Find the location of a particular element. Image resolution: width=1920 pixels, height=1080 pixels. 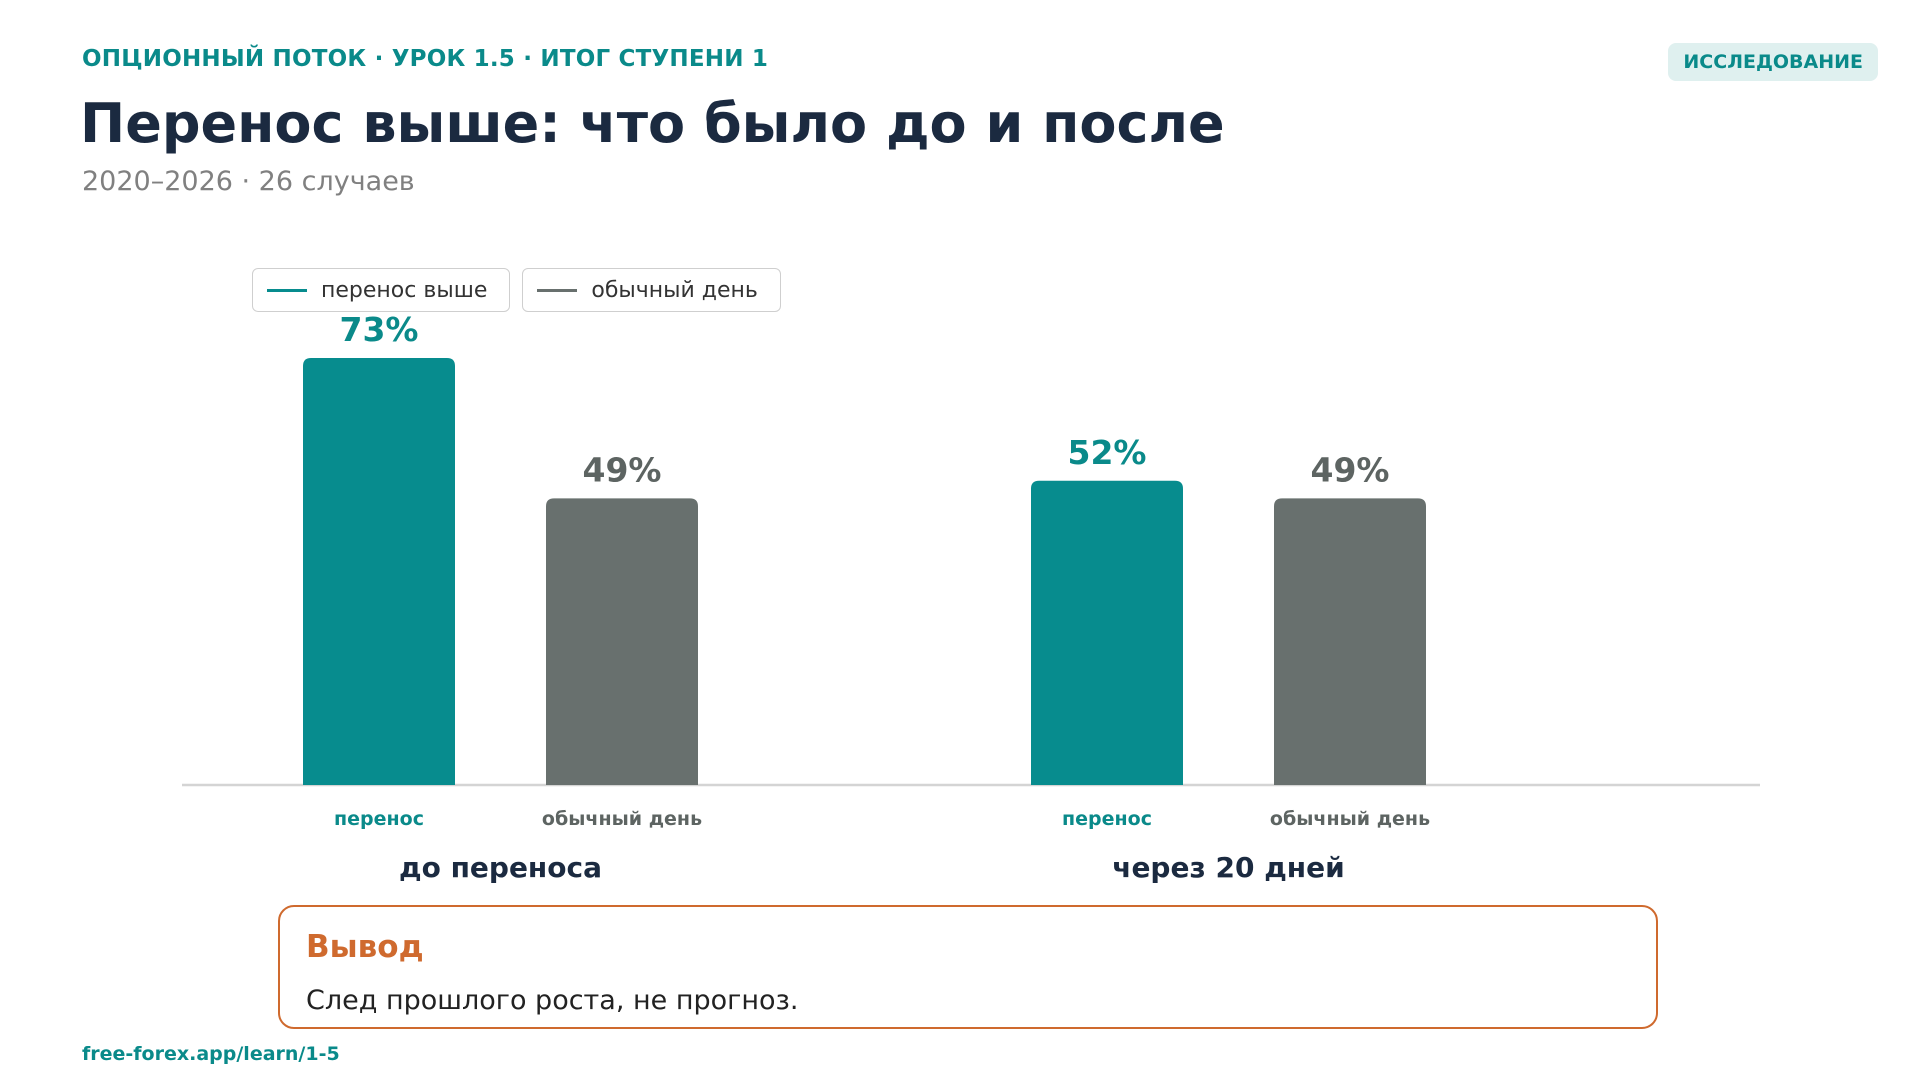

bar-label-1-1: перенос is located at coordinates (379, 819).